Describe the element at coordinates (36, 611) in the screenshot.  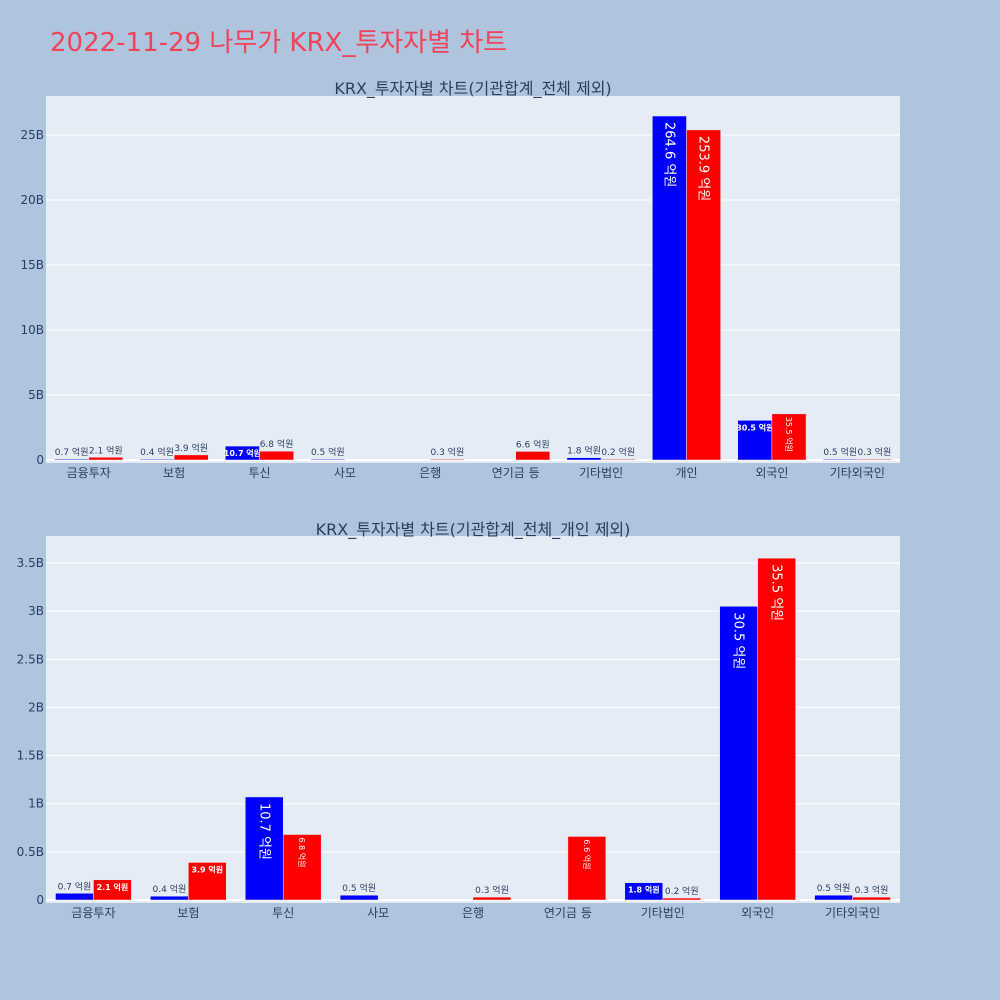
I see `y-tick-label: 3B` at that location.